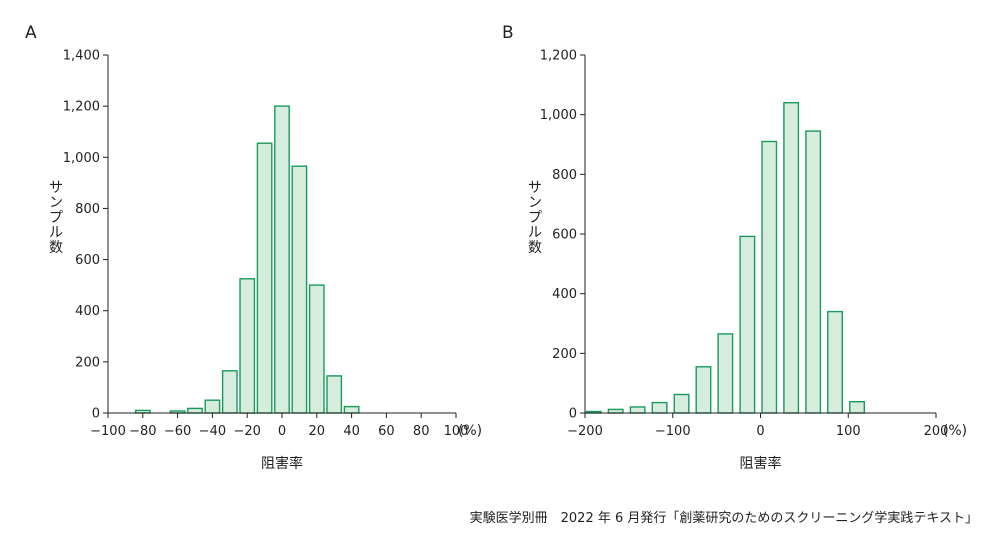 This screenshot has width=1000, height=539. Describe the element at coordinates (212, 431) in the screenshot. I see `panel-a-x-tick-label: −40` at that location.